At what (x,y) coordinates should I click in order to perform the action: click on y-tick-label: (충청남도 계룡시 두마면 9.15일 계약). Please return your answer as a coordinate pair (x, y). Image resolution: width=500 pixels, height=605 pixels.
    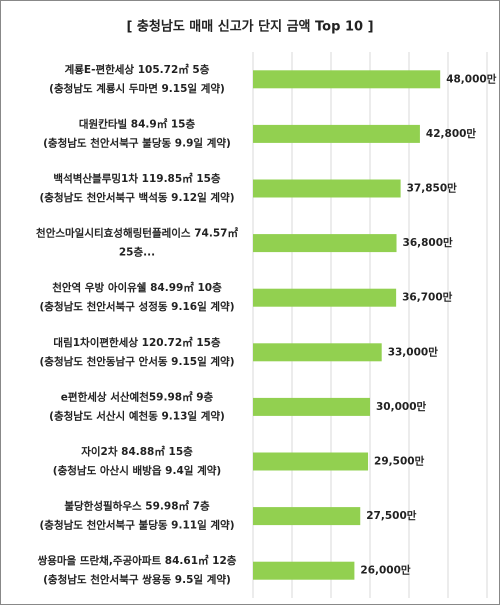
    Looking at the image, I should click on (137, 88).